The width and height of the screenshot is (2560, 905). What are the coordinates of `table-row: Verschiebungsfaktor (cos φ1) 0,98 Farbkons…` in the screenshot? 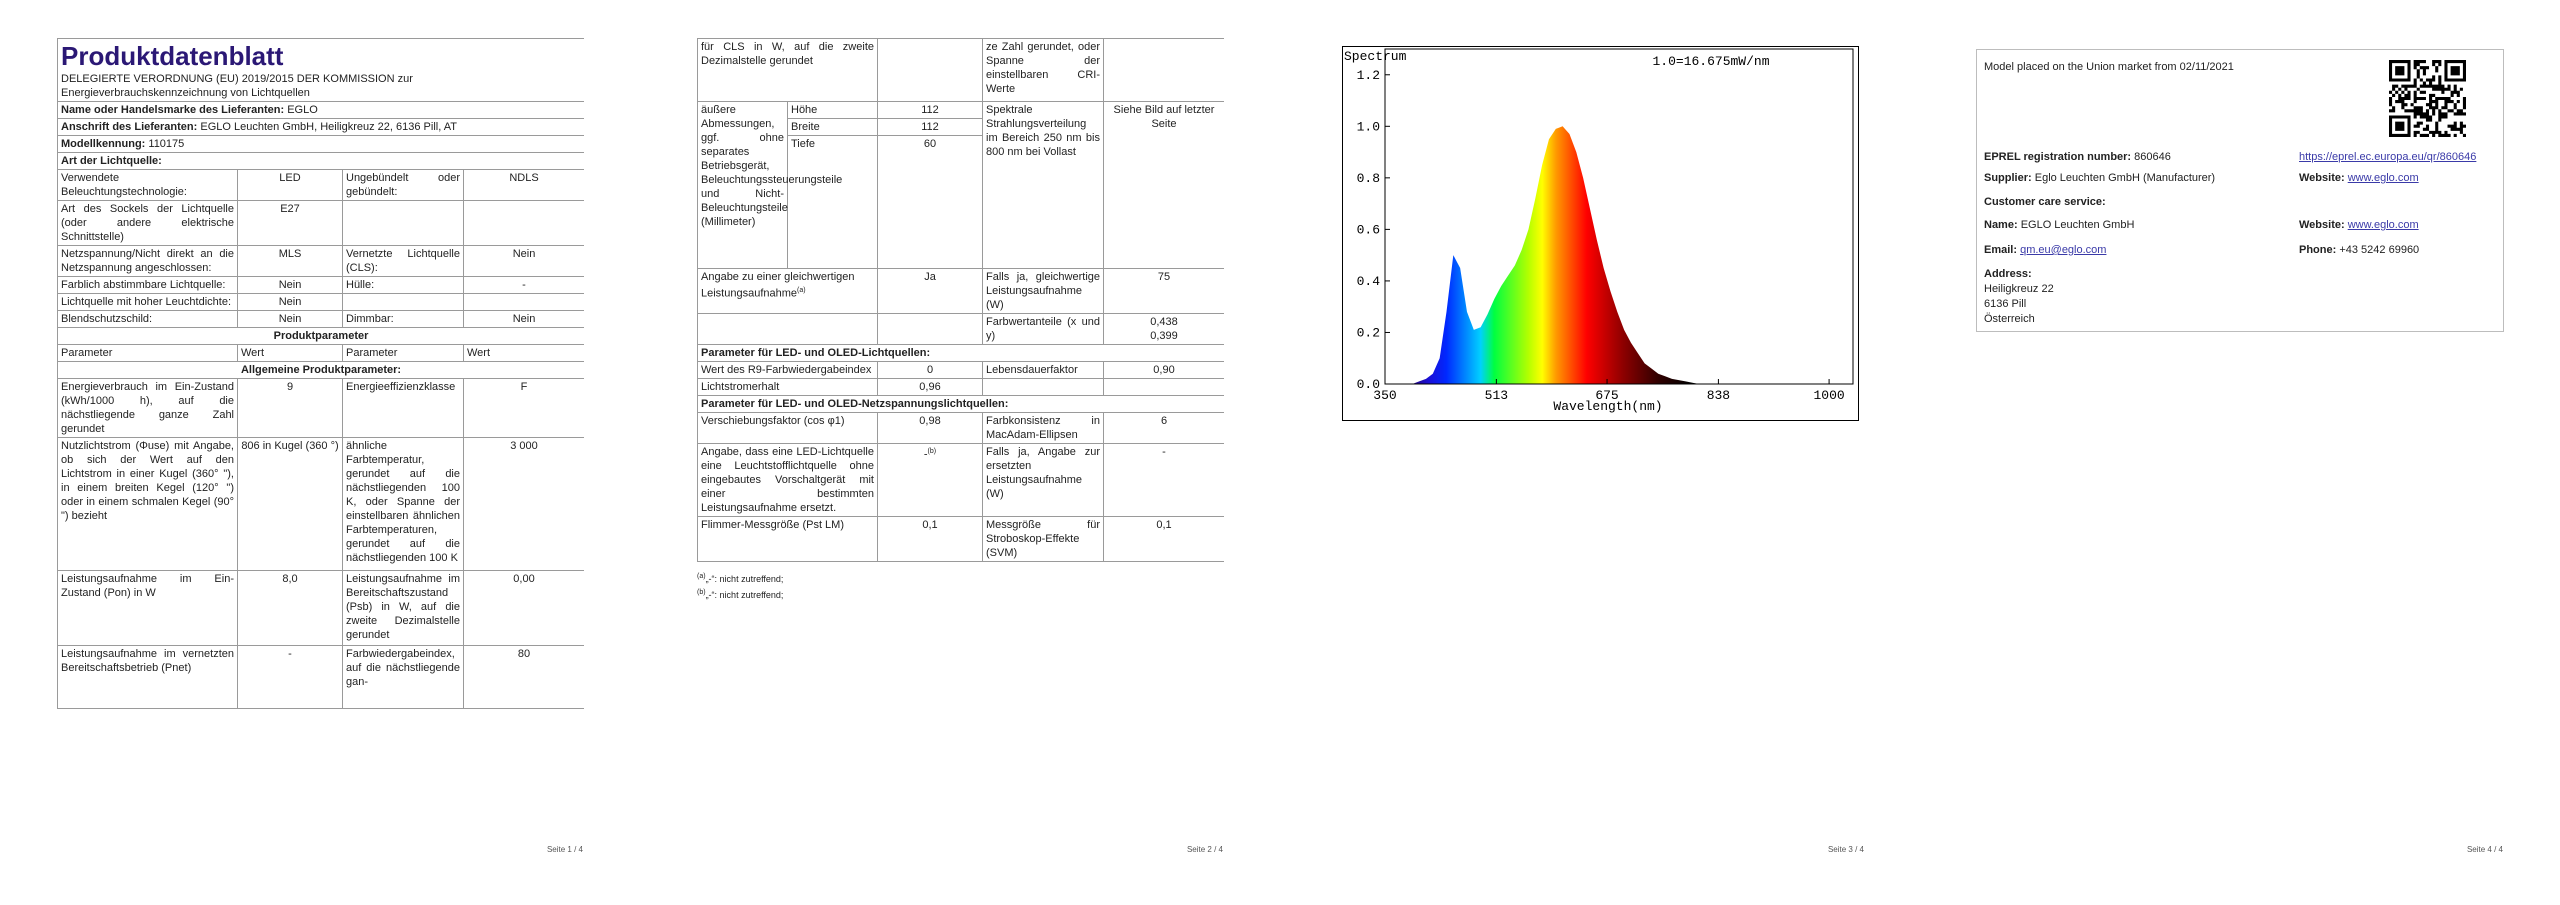 It's located at (960, 428).